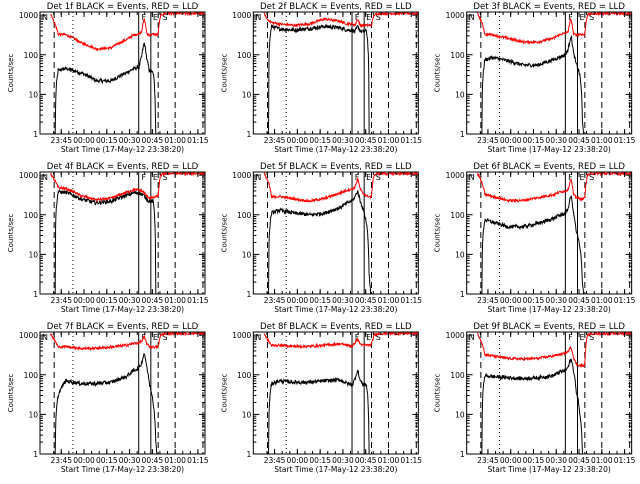 This screenshot has width=640, height=484. Describe the element at coordinates (336, 327) in the screenshot. I see `chart-title: Det 8f BLACK = Events, RED = LLD` at that location.